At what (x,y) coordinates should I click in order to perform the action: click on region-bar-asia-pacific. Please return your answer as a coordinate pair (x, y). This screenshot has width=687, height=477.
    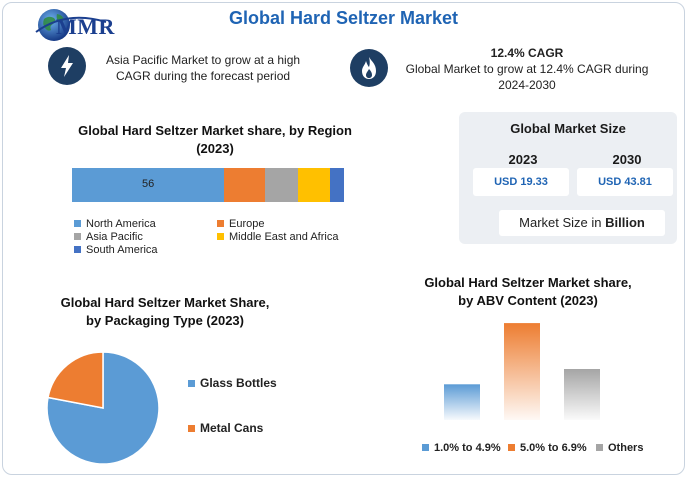
    Looking at the image, I should click on (281, 185).